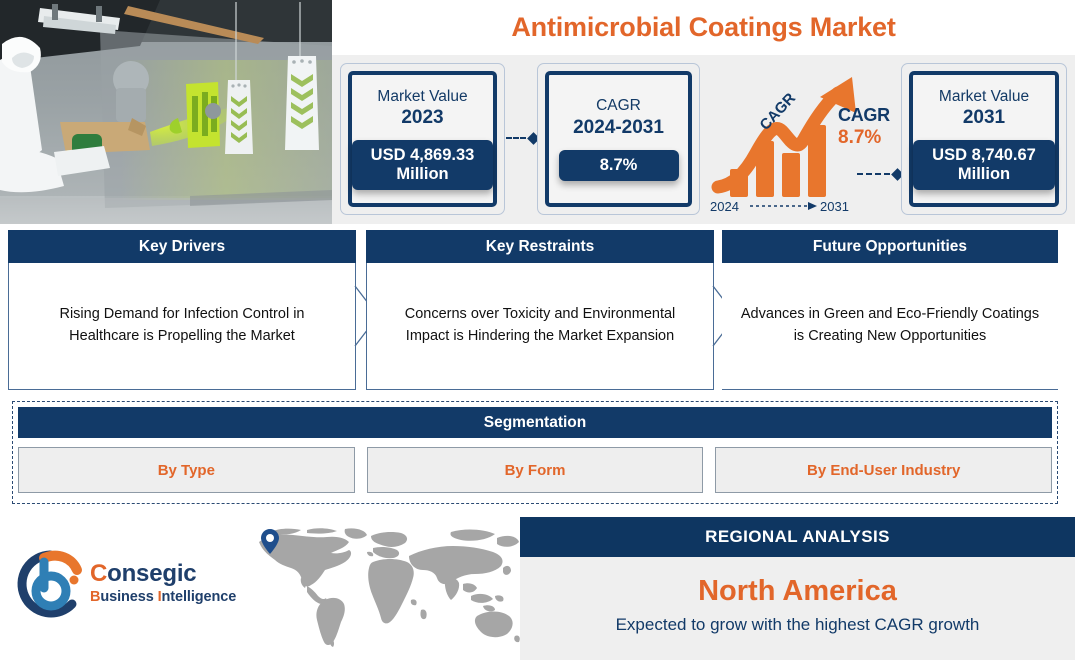 This screenshot has width=1075, height=660. Describe the element at coordinates (152, 573) in the screenshot. I see `logo-name-rest: onsegic` at that location.